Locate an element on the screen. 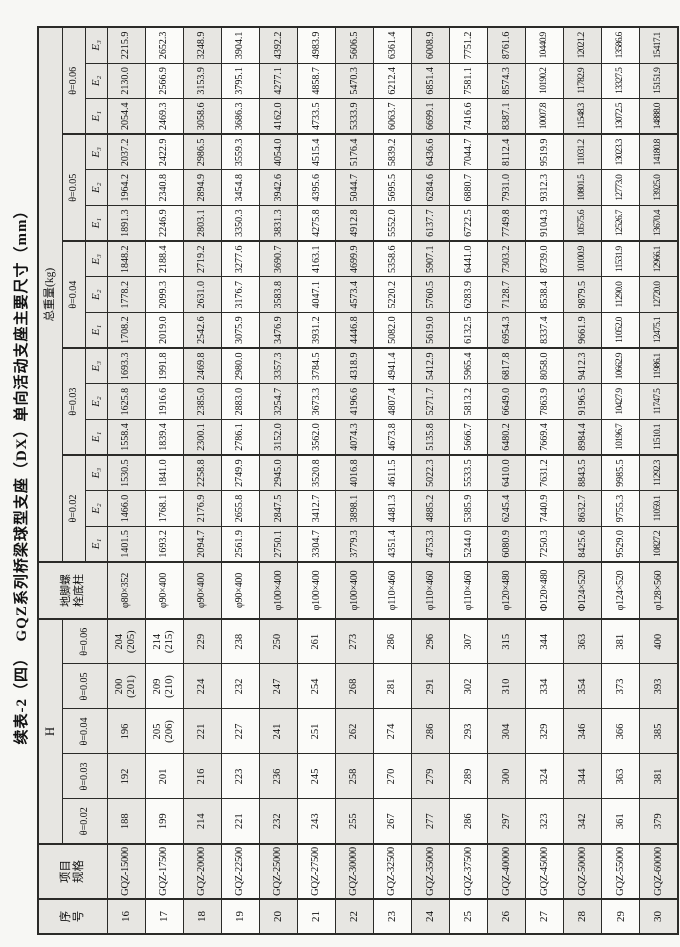 This screenshot has width=680, height=947. weight-value-cell: 9312.3 is located at coordinates (544, 187).